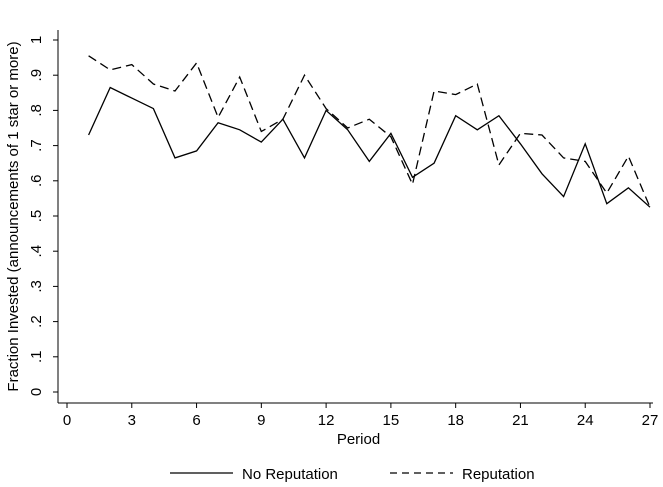 The height and width of the screenshot is (487, 663). I want to click on x-tick-label: 12, so click(326, 420).